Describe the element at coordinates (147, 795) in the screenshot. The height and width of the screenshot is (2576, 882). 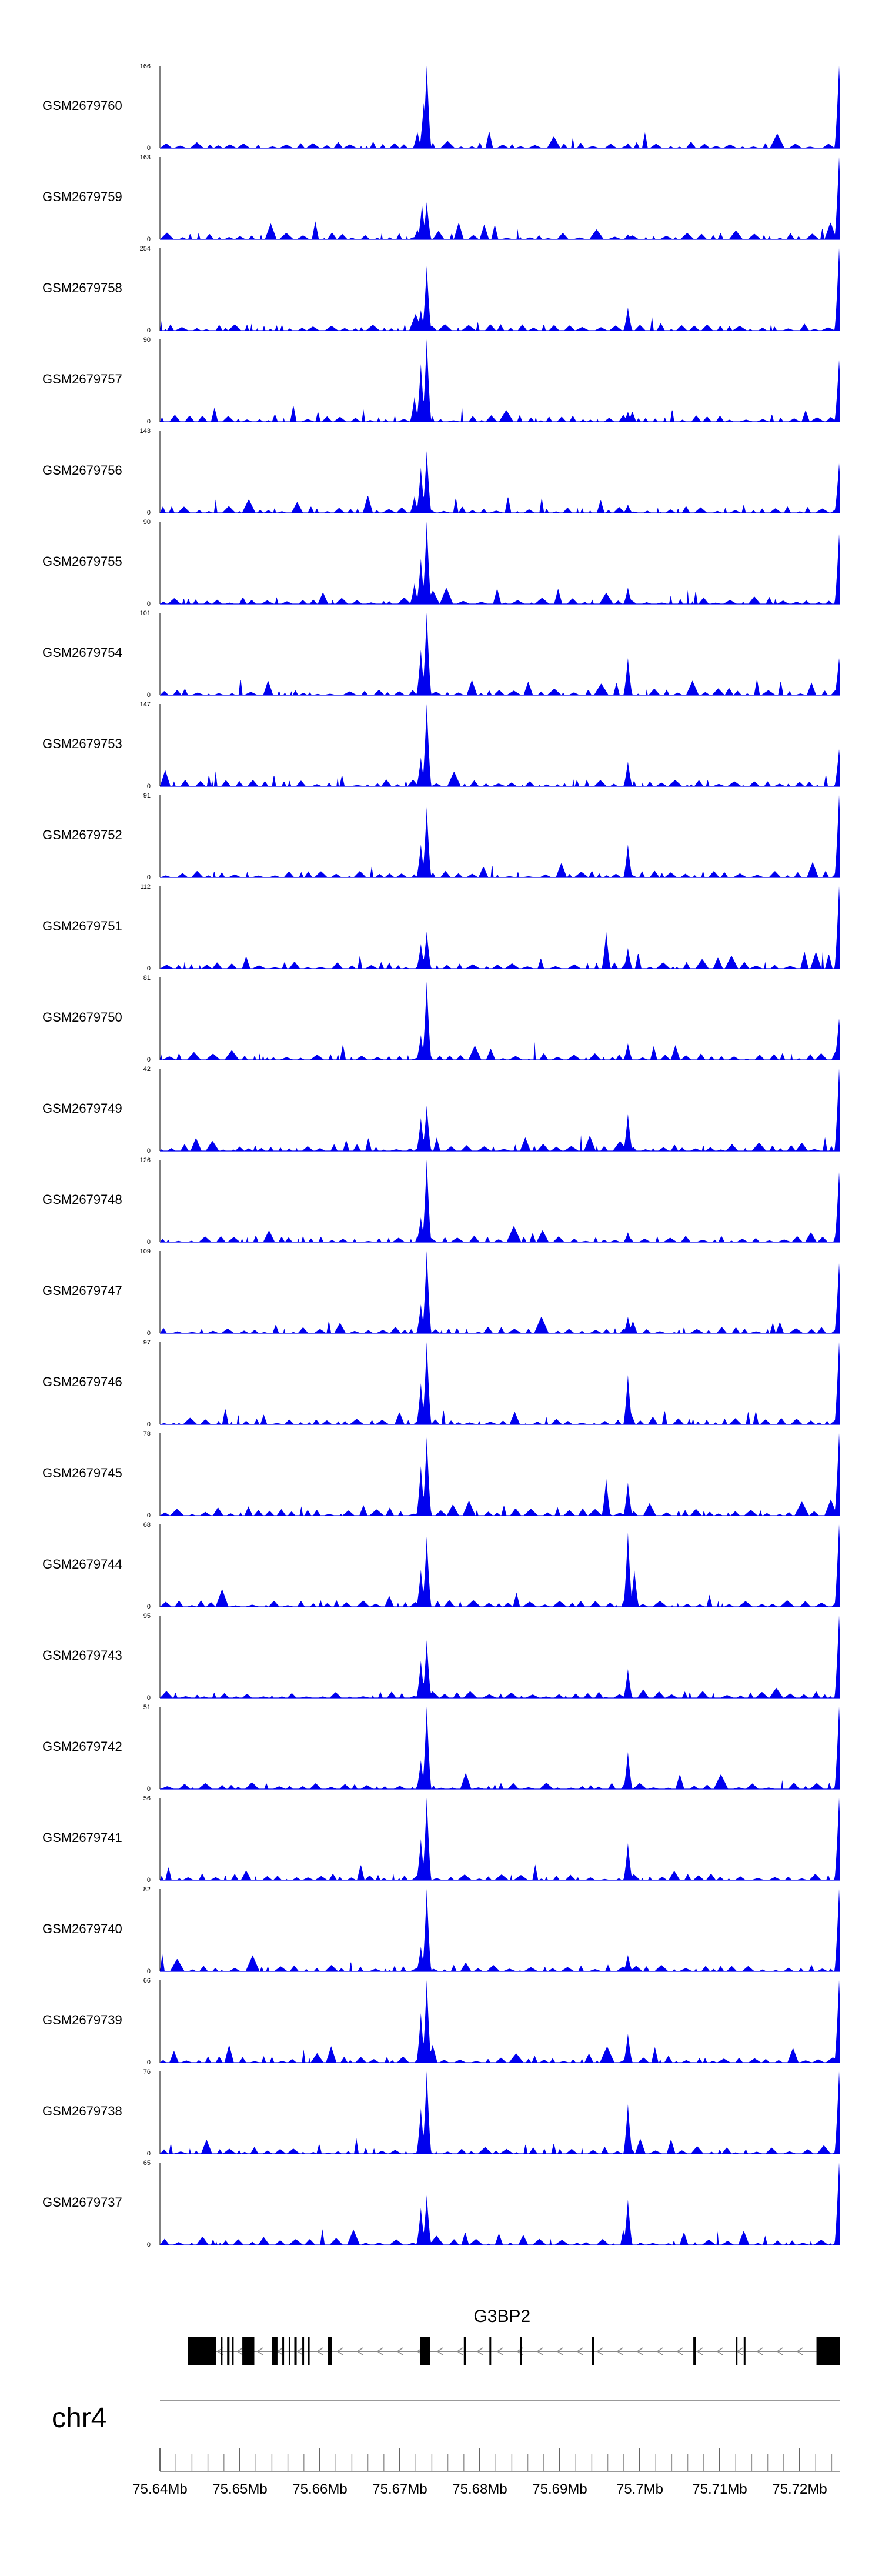
I see `track-ymax-label: 91` at that location.